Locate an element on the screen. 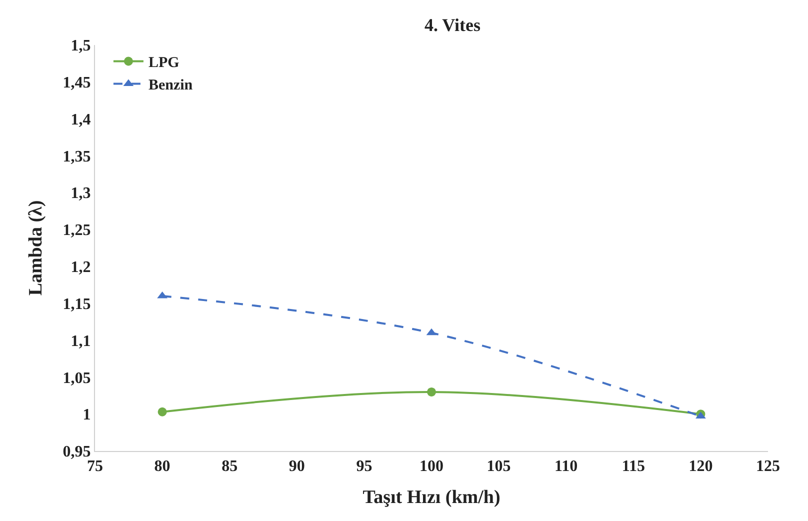  y-tick-label: 1,35 is located at coordinates (76, 157).